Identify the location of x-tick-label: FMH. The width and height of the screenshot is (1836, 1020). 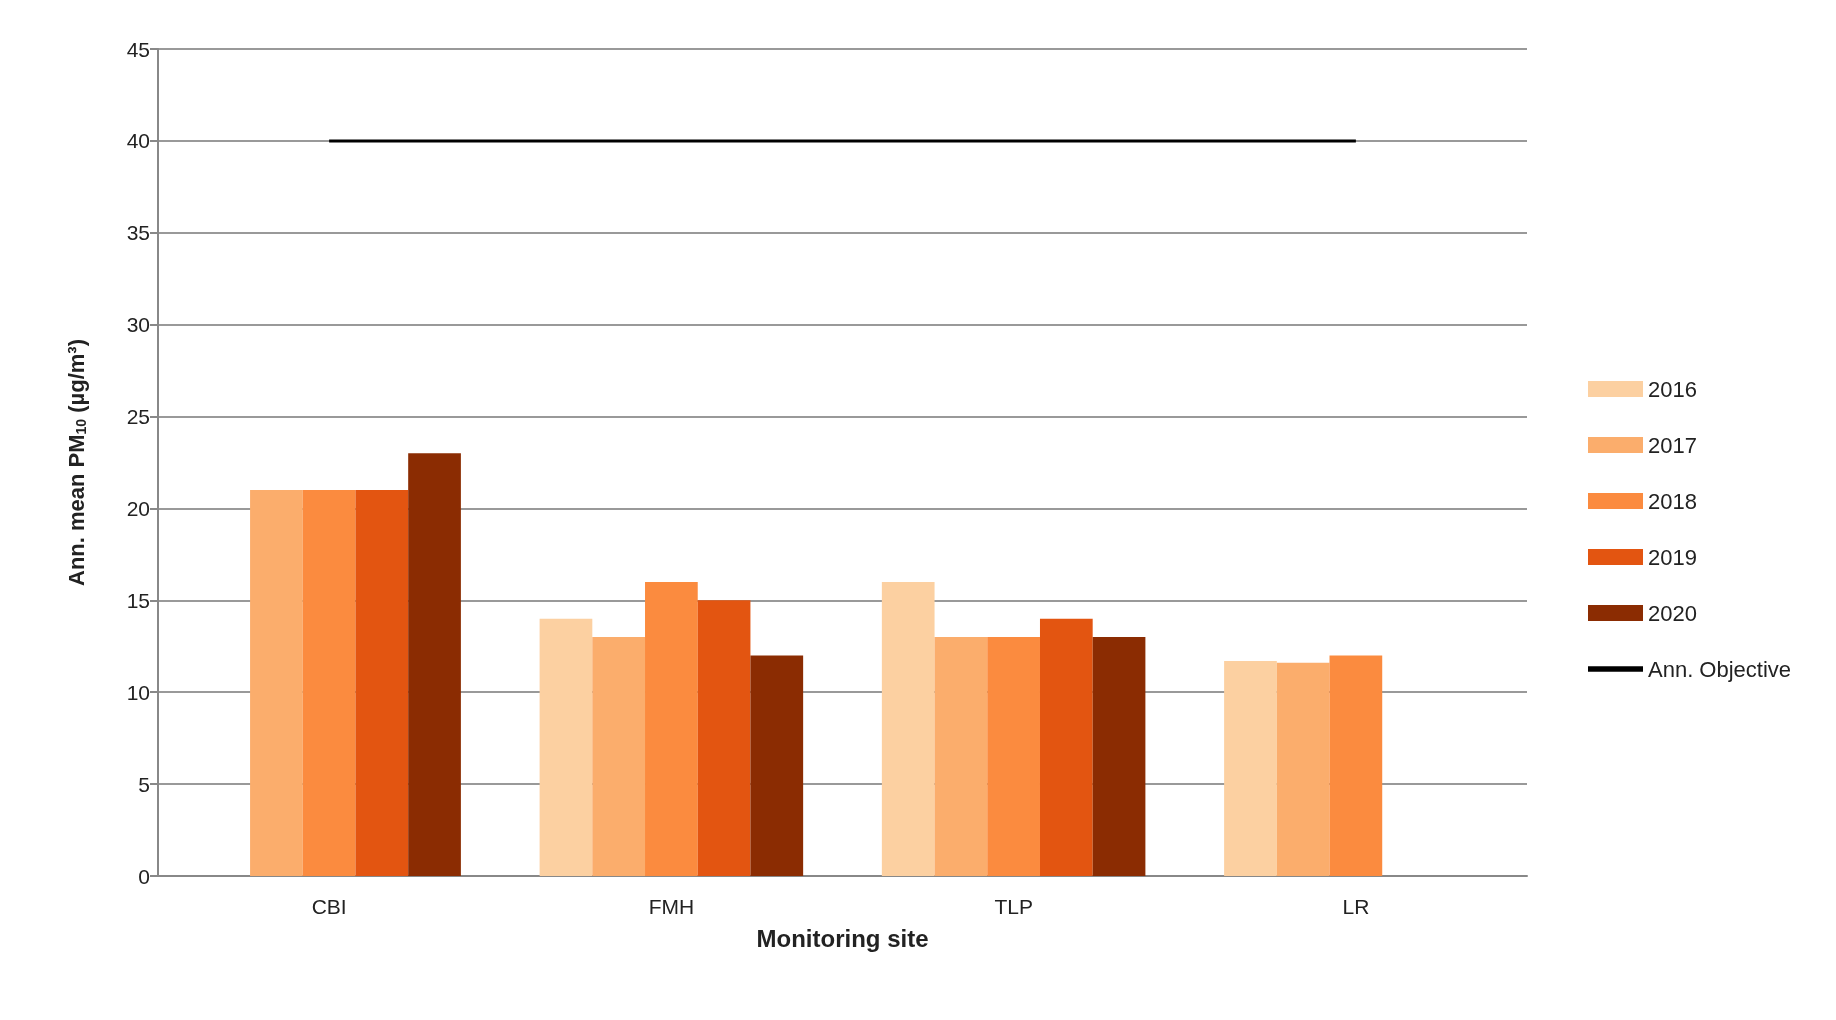
(671, 906).